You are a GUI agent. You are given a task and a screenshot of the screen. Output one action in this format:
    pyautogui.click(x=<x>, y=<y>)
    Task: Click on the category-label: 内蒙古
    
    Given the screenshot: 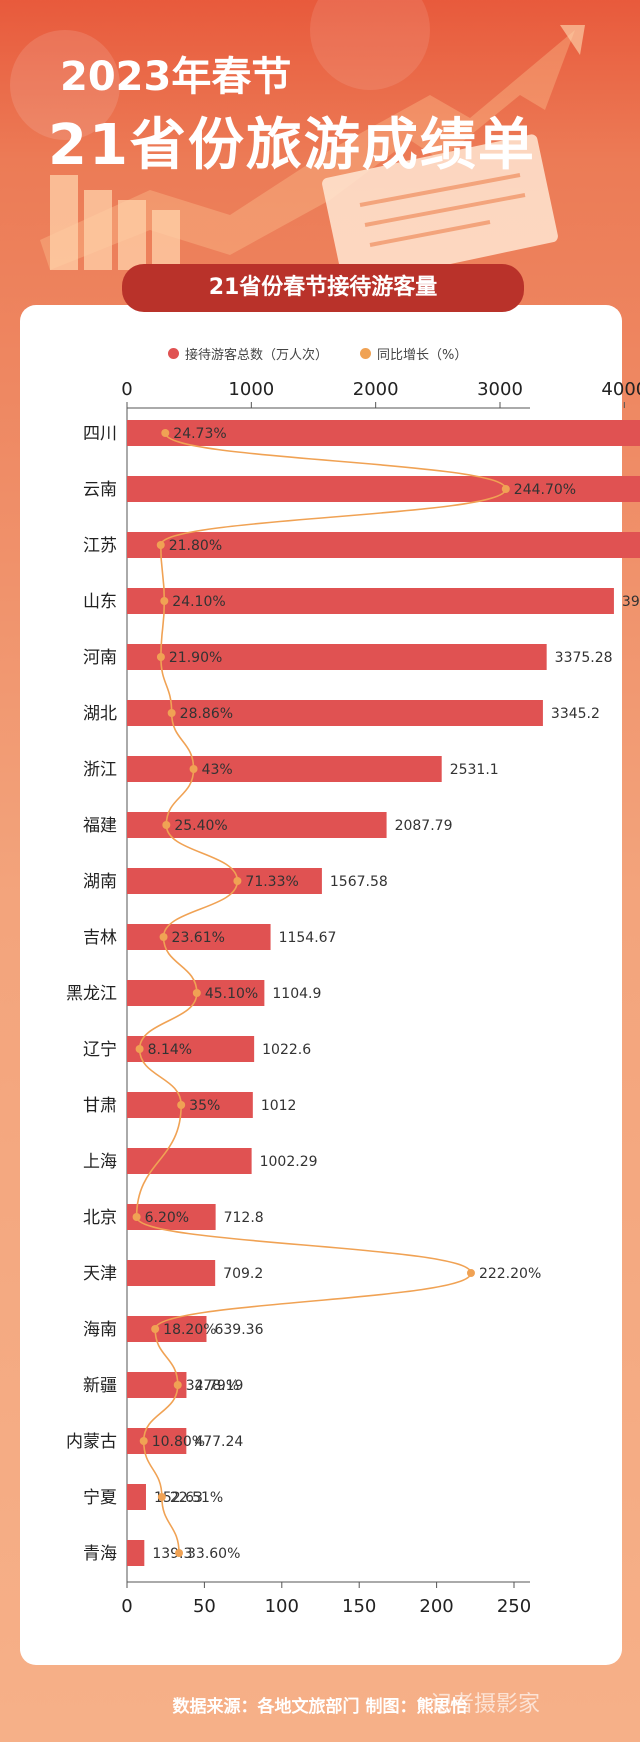 What is the action you would take?
    pyautogui.click(x=91, y=1442)
    